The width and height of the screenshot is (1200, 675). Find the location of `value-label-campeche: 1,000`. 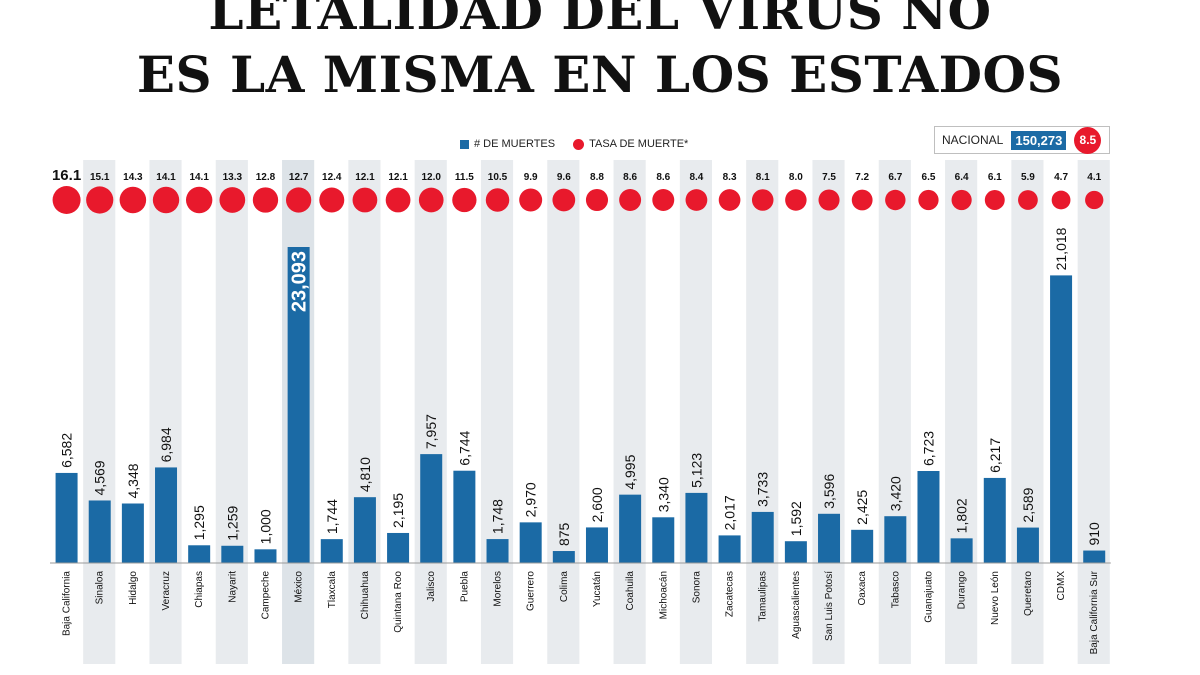

value-label-campeche: 1,000 is located at coordinates (265, 526).